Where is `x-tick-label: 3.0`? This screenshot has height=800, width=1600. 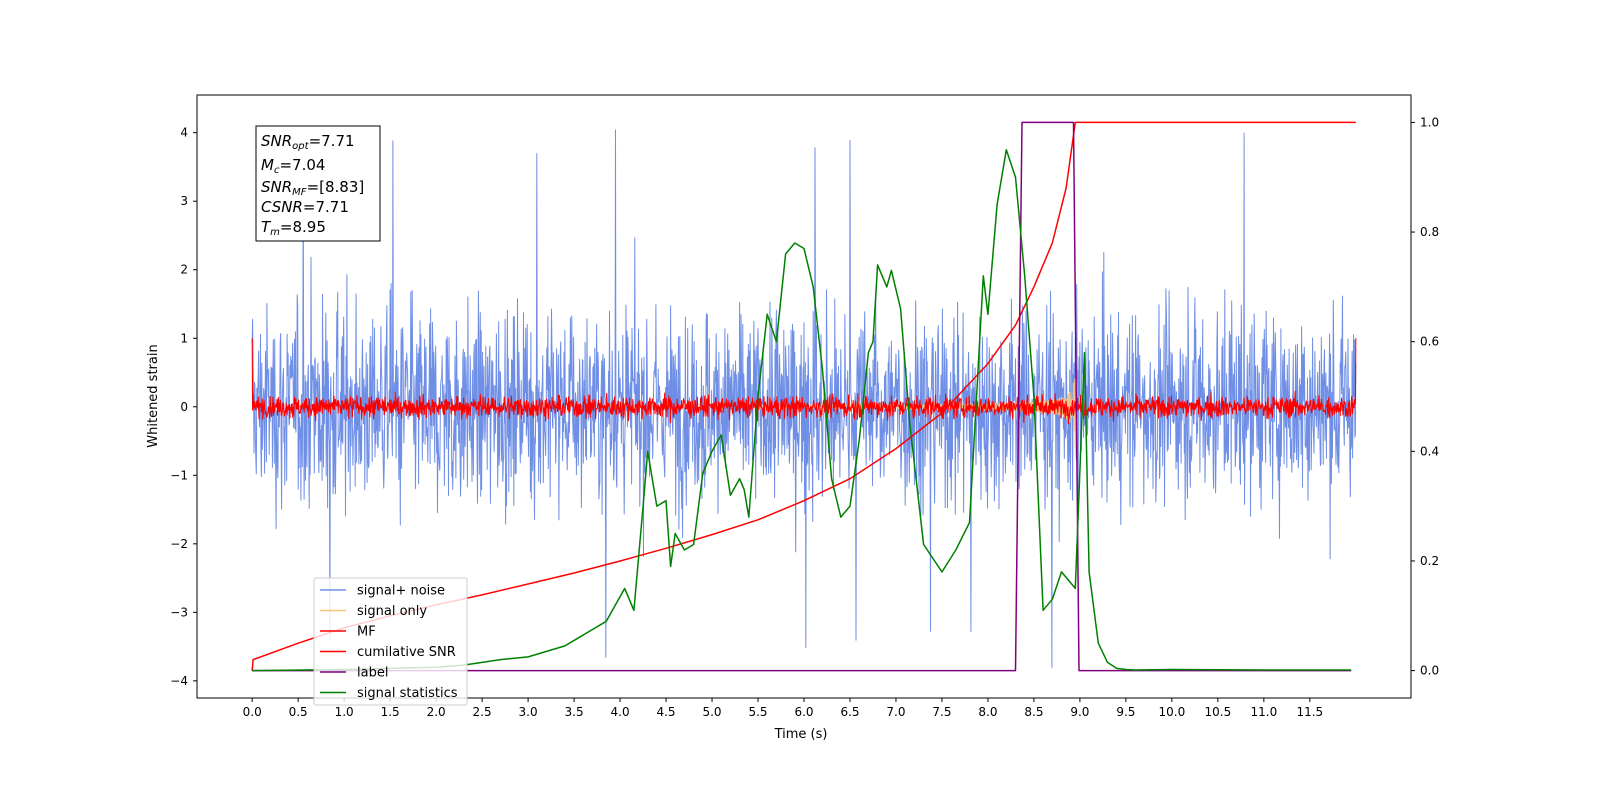 x-tick-label: 3.0 is located at coordinates (528, 712).